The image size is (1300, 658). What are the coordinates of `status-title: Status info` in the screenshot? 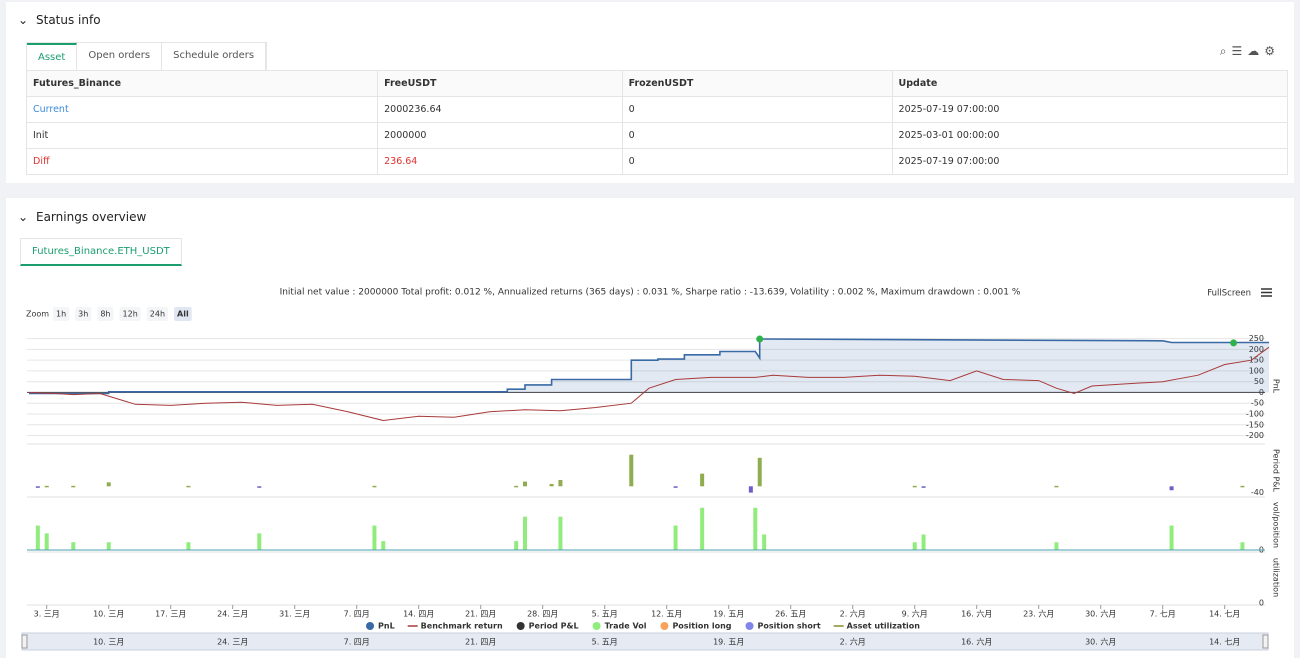 It's located at (68, 20).